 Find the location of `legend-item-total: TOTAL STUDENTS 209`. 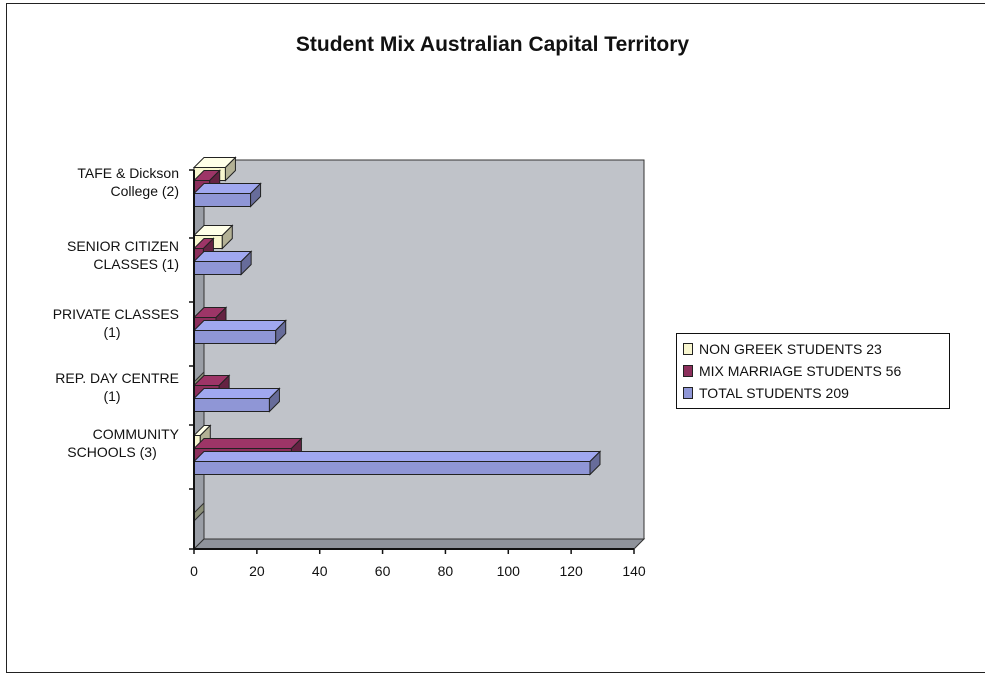

legend-item-total: TOTAL STUDENTS 209 is located at coordinates (813, 393).